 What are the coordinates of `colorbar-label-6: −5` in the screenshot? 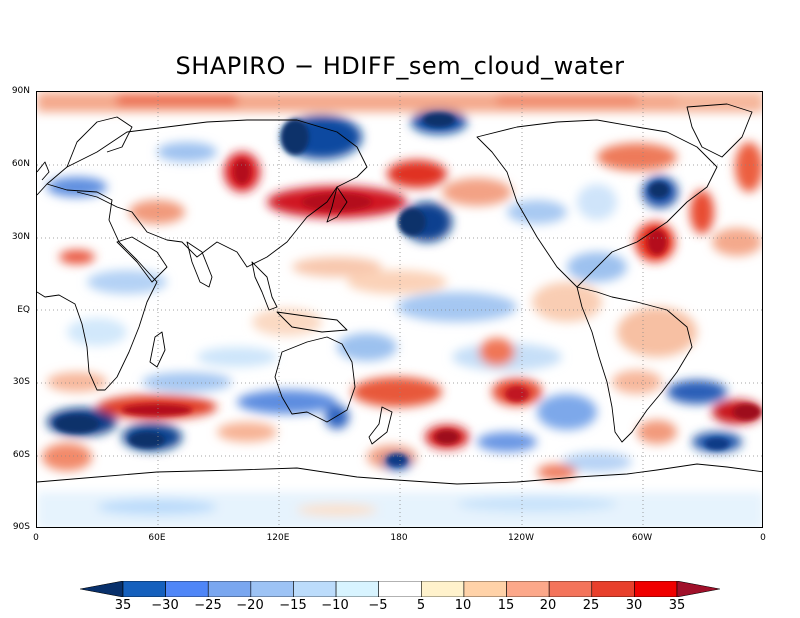 It's located at (378, 605).